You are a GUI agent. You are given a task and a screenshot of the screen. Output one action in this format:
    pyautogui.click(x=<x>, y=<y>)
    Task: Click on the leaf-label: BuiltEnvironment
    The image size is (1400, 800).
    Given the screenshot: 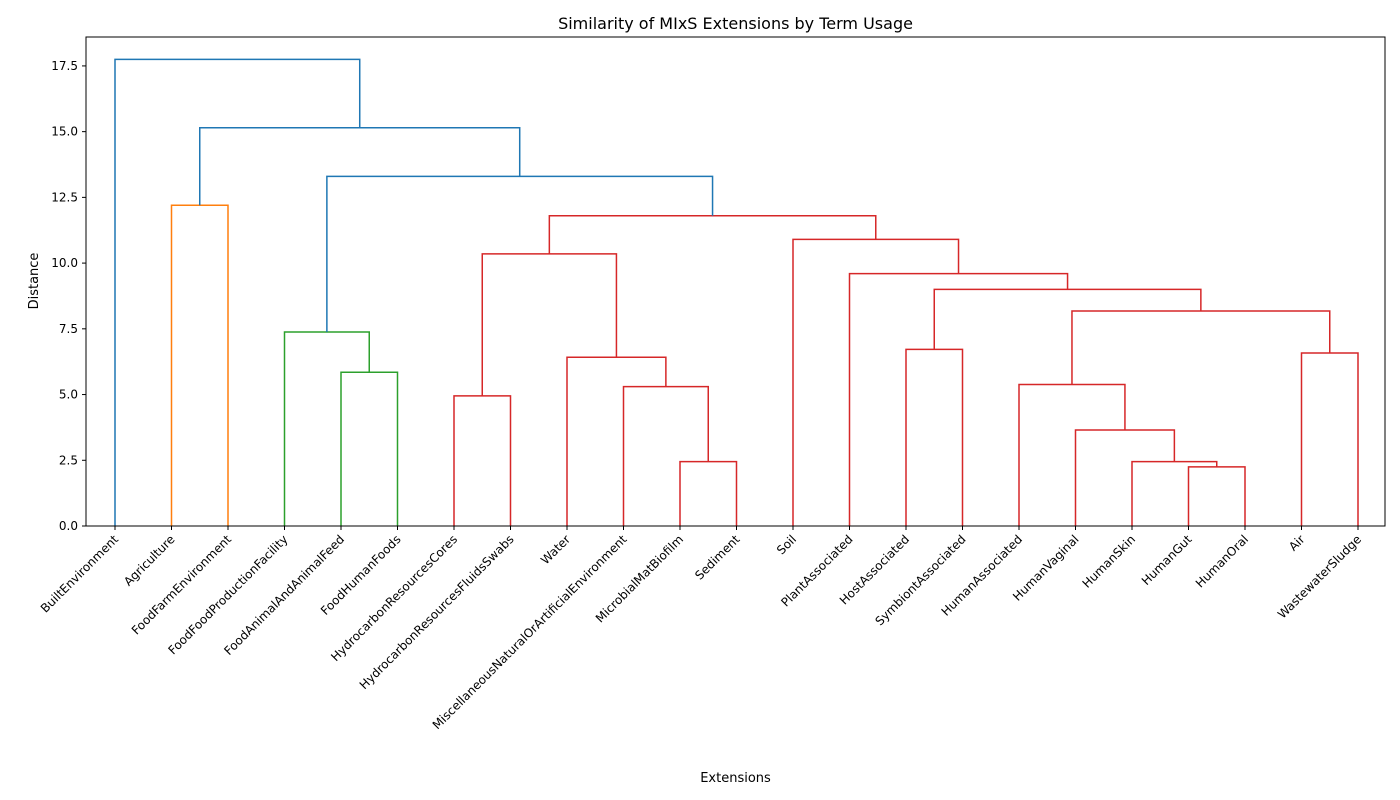 What is the action you would take?
    pyautogui.click(x=80, y=574)
    